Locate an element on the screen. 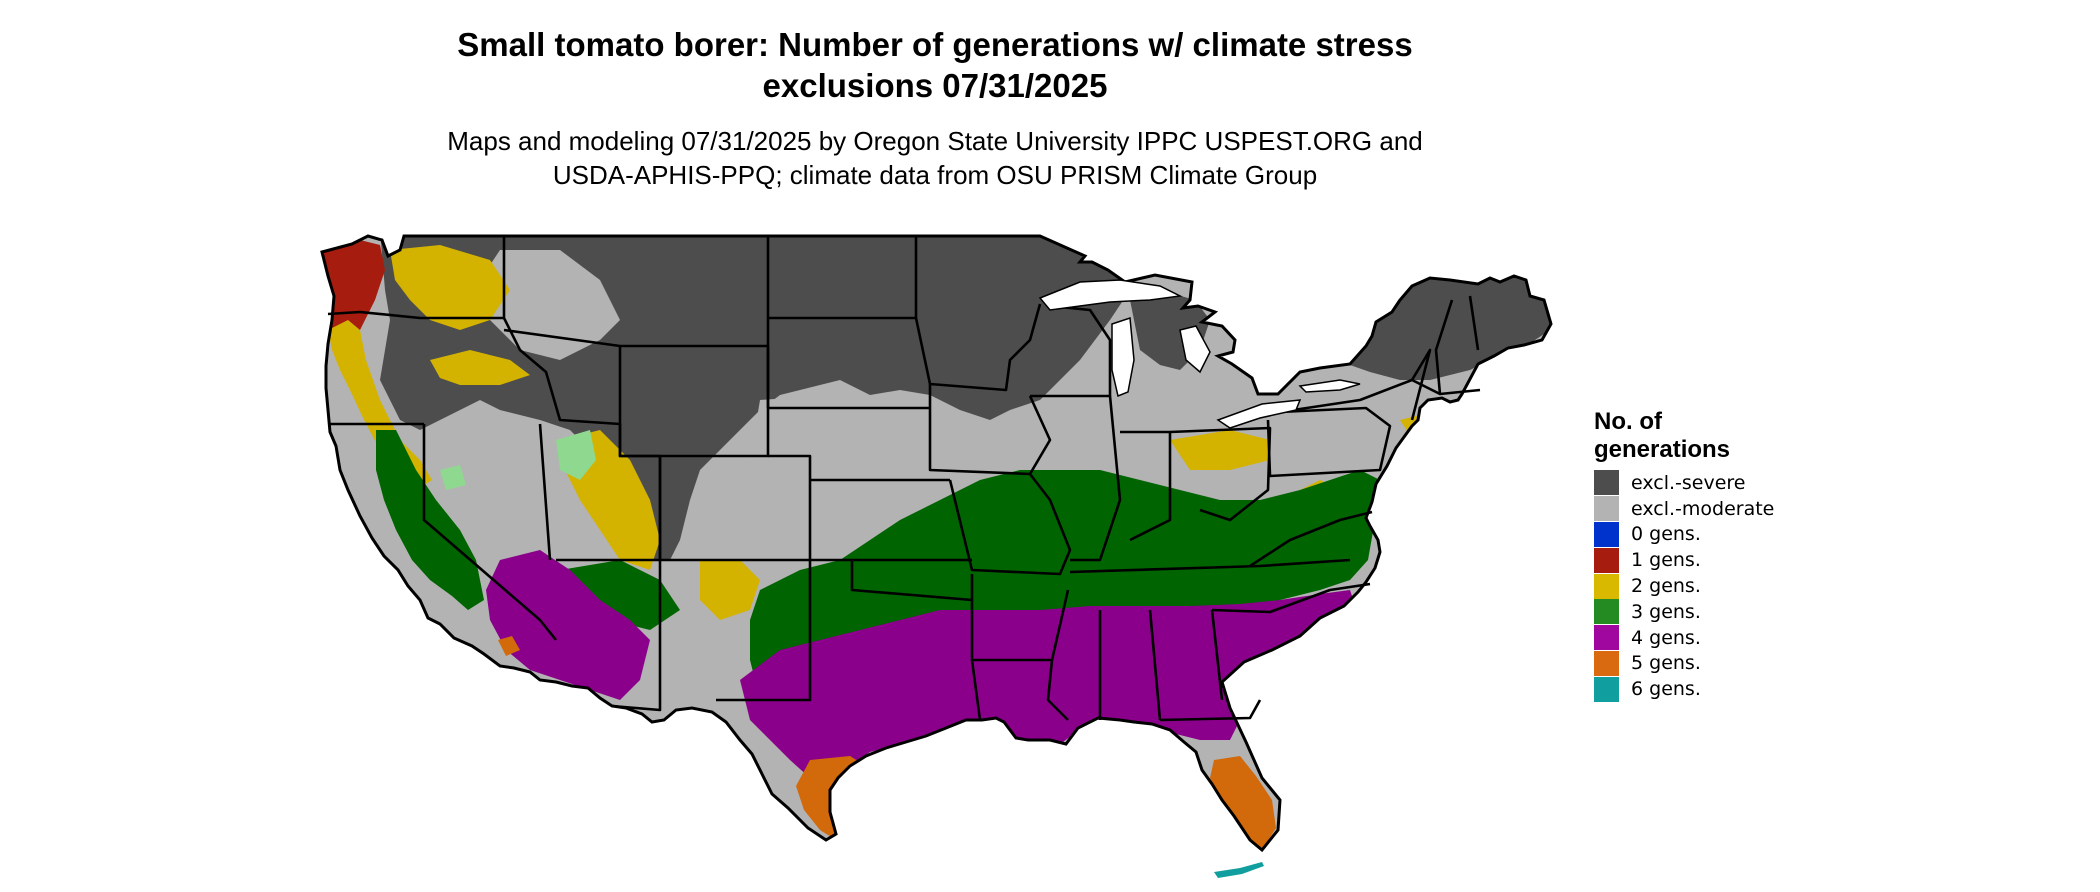 Image resolution: width=2100 pixels, height=892 pixels. region-two-gen-nm is located at coordinates (730, 590).